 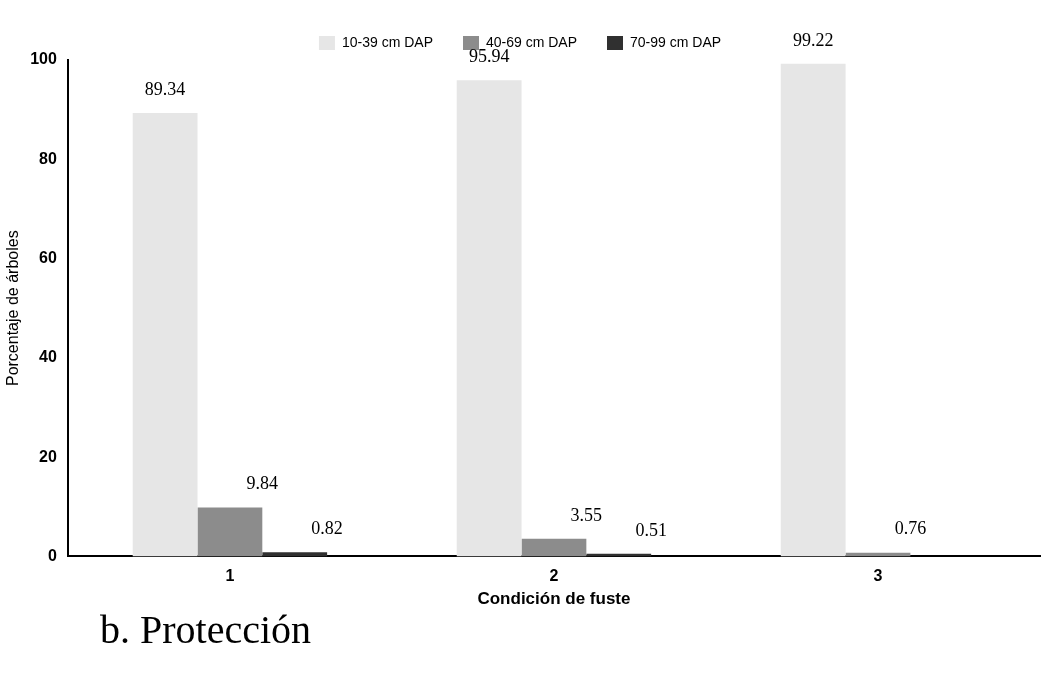 I want to click on data-label: 0.51, so click(x=651, y=529).